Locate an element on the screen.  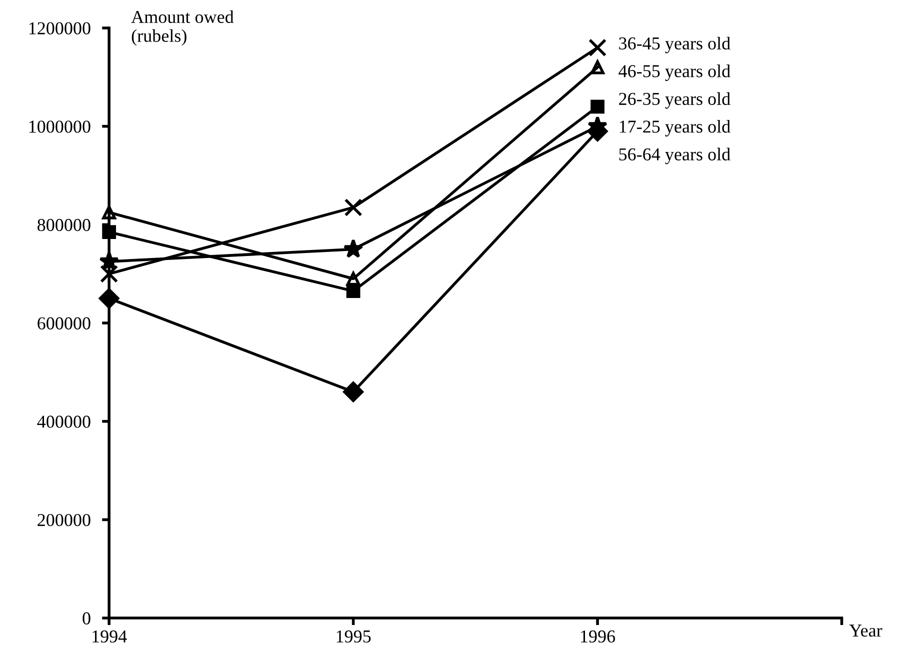
y-tick-label: 1200000 is located at coordinates (59, 28).